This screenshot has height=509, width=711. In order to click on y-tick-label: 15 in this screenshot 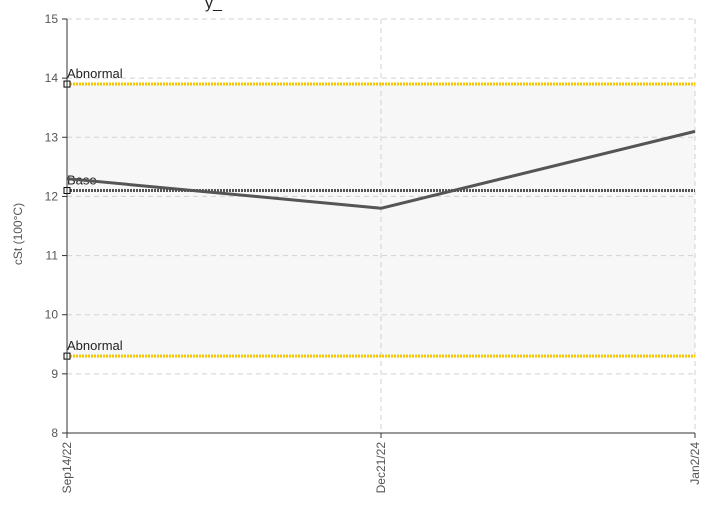, I will do `click(52, 19)`.